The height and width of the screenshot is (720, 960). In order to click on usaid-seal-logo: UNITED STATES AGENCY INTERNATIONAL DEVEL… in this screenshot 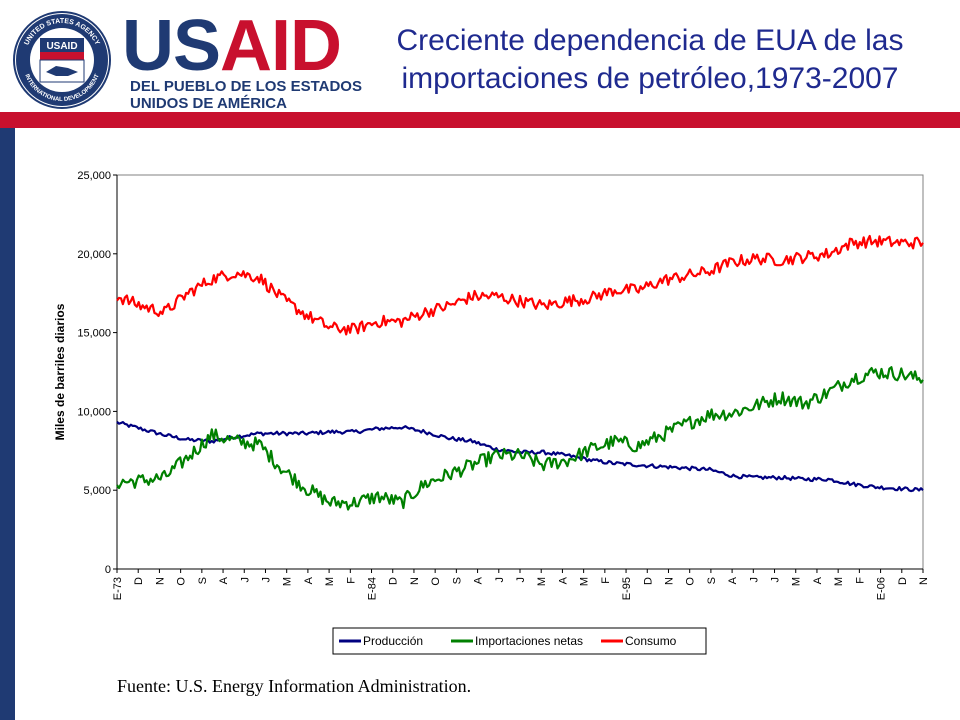, I will do `click(62, 60)`.